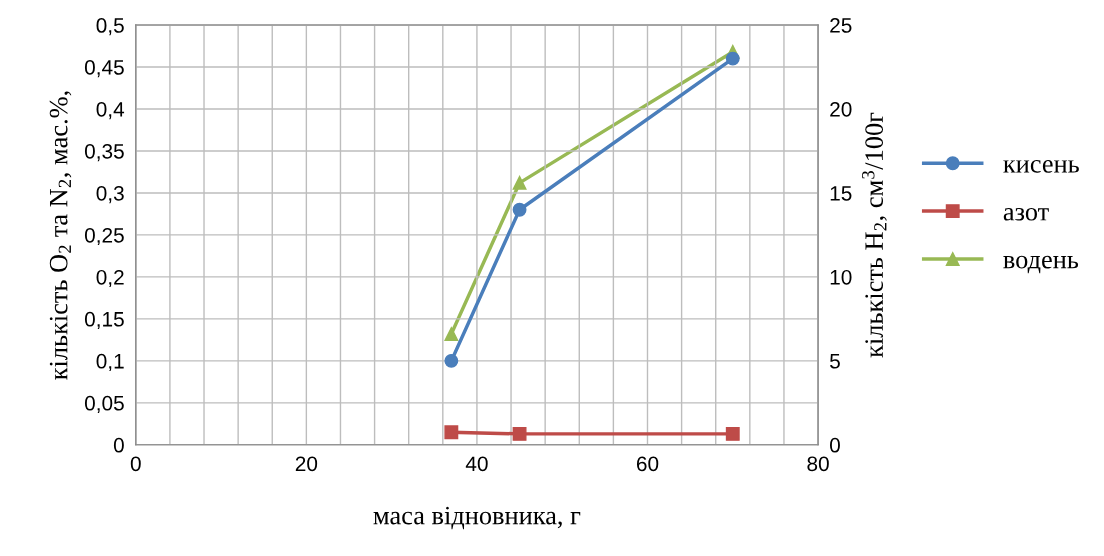  I want to click on x-tick-label: 40, so click(476, 464).